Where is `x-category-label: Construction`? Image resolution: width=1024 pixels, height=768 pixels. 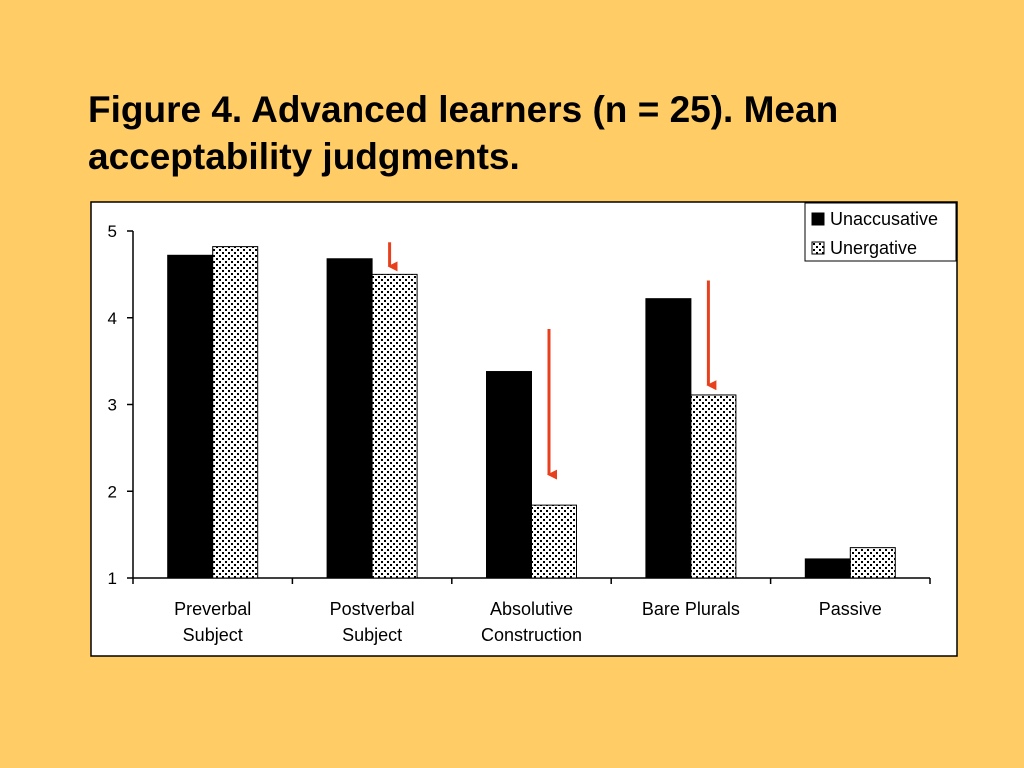 x-category-label: Construction is located at coordinates (531, 635).